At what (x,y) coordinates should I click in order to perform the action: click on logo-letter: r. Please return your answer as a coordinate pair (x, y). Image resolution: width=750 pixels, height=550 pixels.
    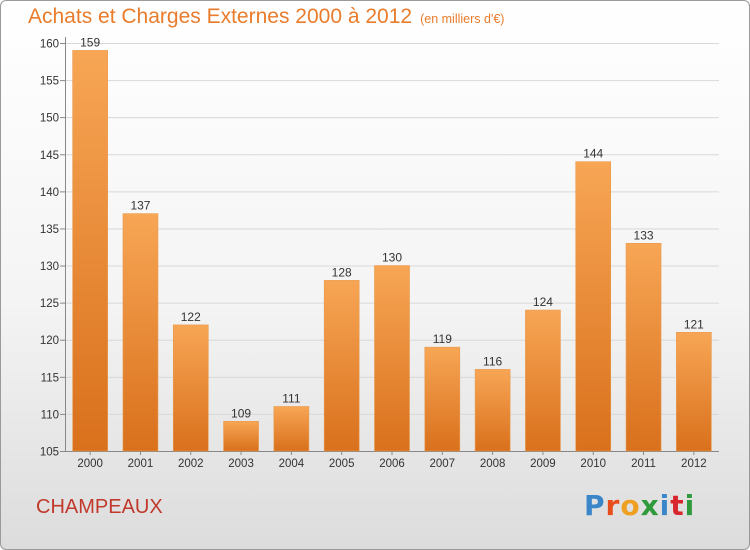
    Looking at the image, I should click on (613, 505).